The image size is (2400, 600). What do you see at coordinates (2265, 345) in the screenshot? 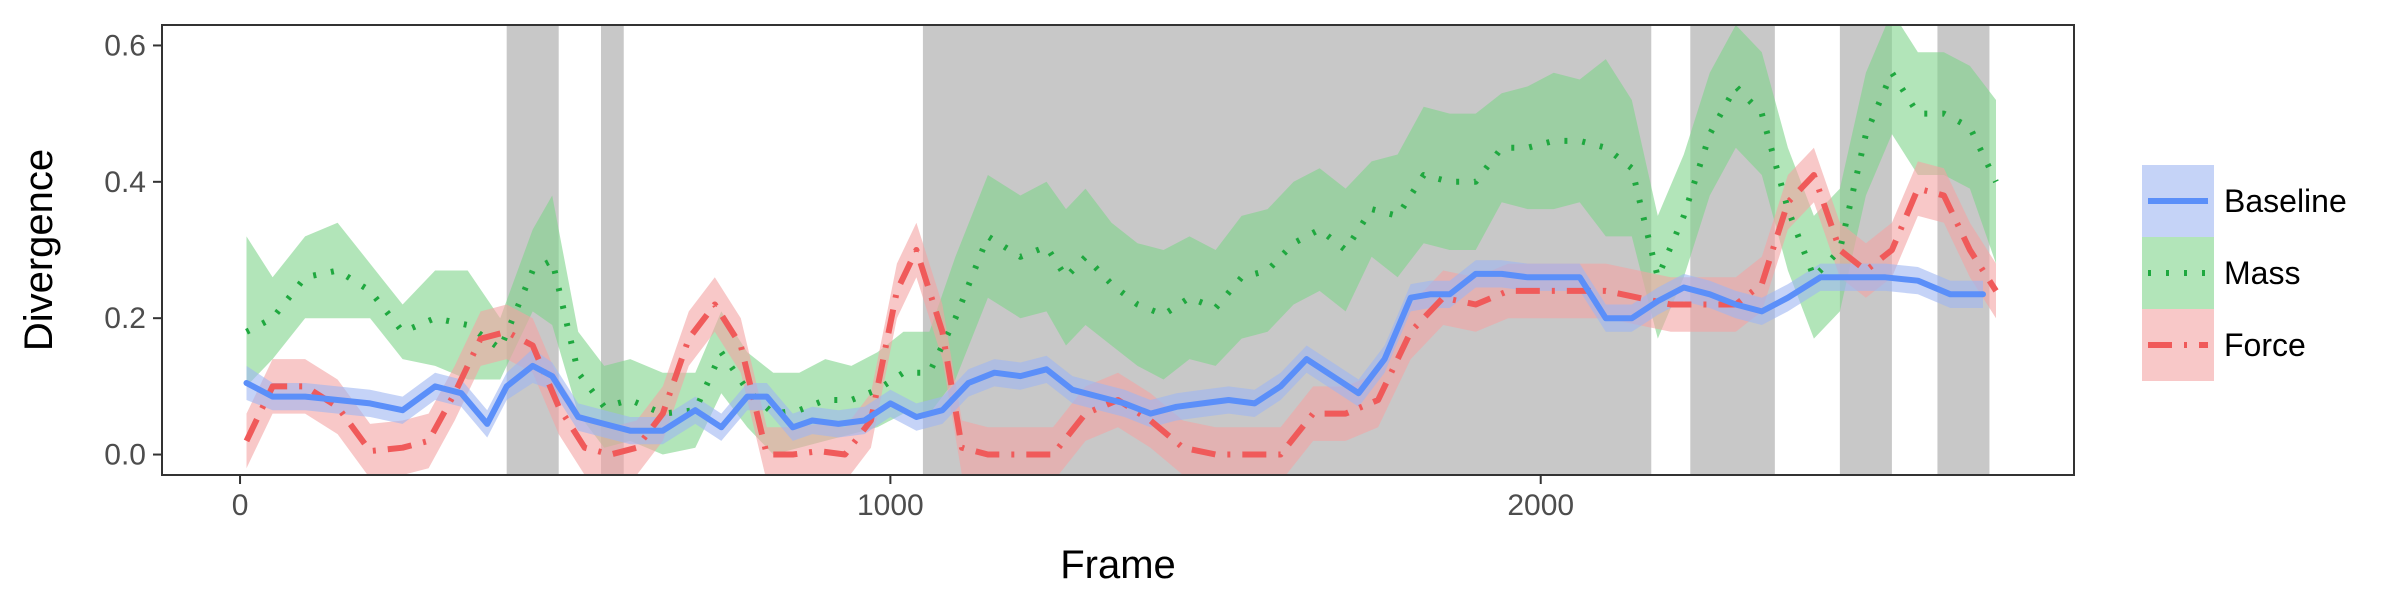
I see `legend-label-force: Force` at bounding box center [2265, 345].